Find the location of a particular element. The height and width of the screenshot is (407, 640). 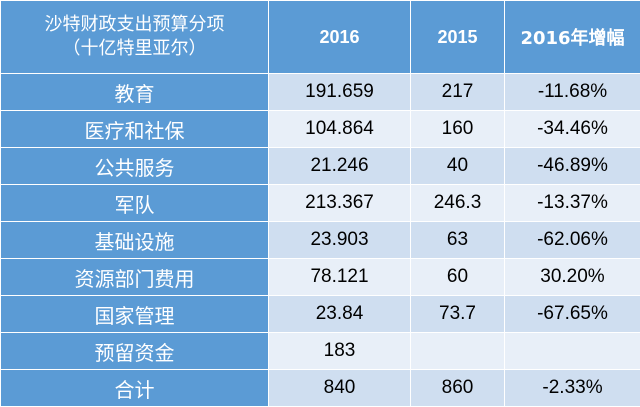

cell-2015: 63 is located at coordinates (458, 240).